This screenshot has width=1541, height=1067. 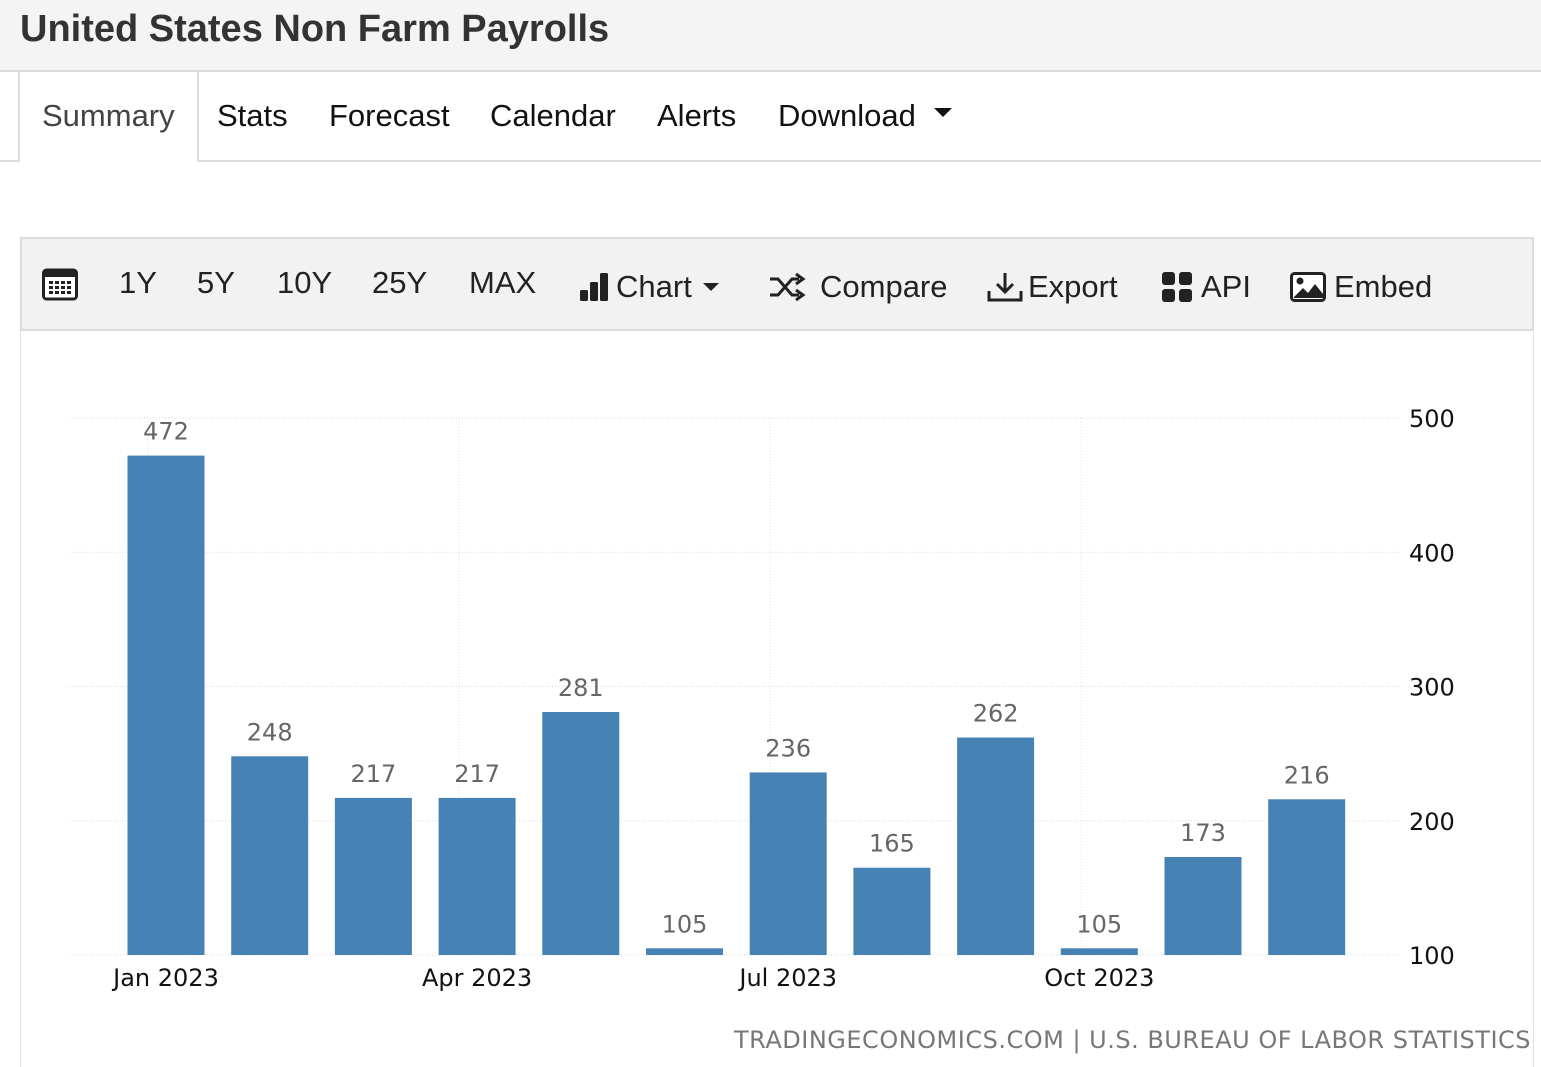 I want to click on export-button: Export, so click(x=1052, y=287).